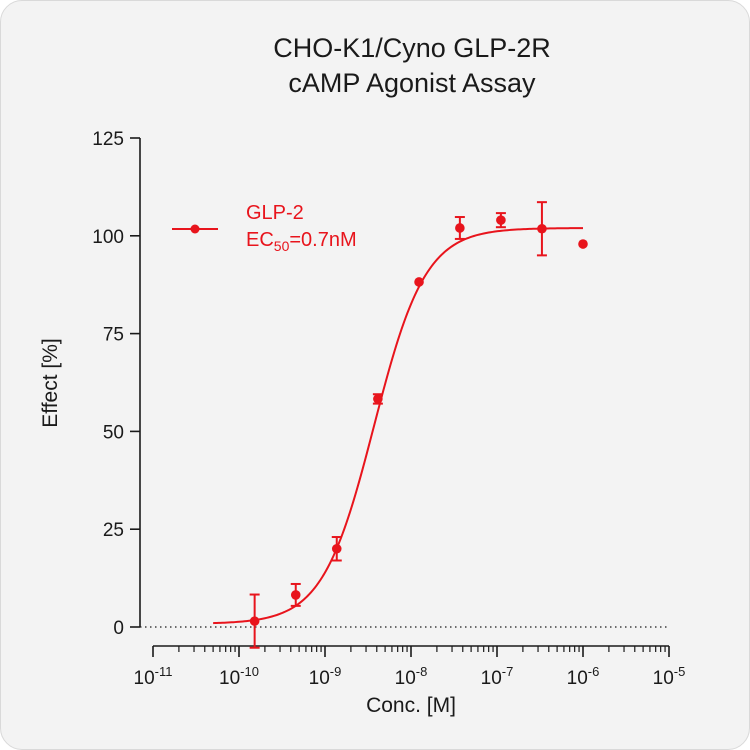 Image resolution: width=750 pixels, height=750 pixels. What do you see at coordinates (282, 246) in the screenshot?
I see `legend-ec50-subscript: 50` at bounding box center [282, 246].